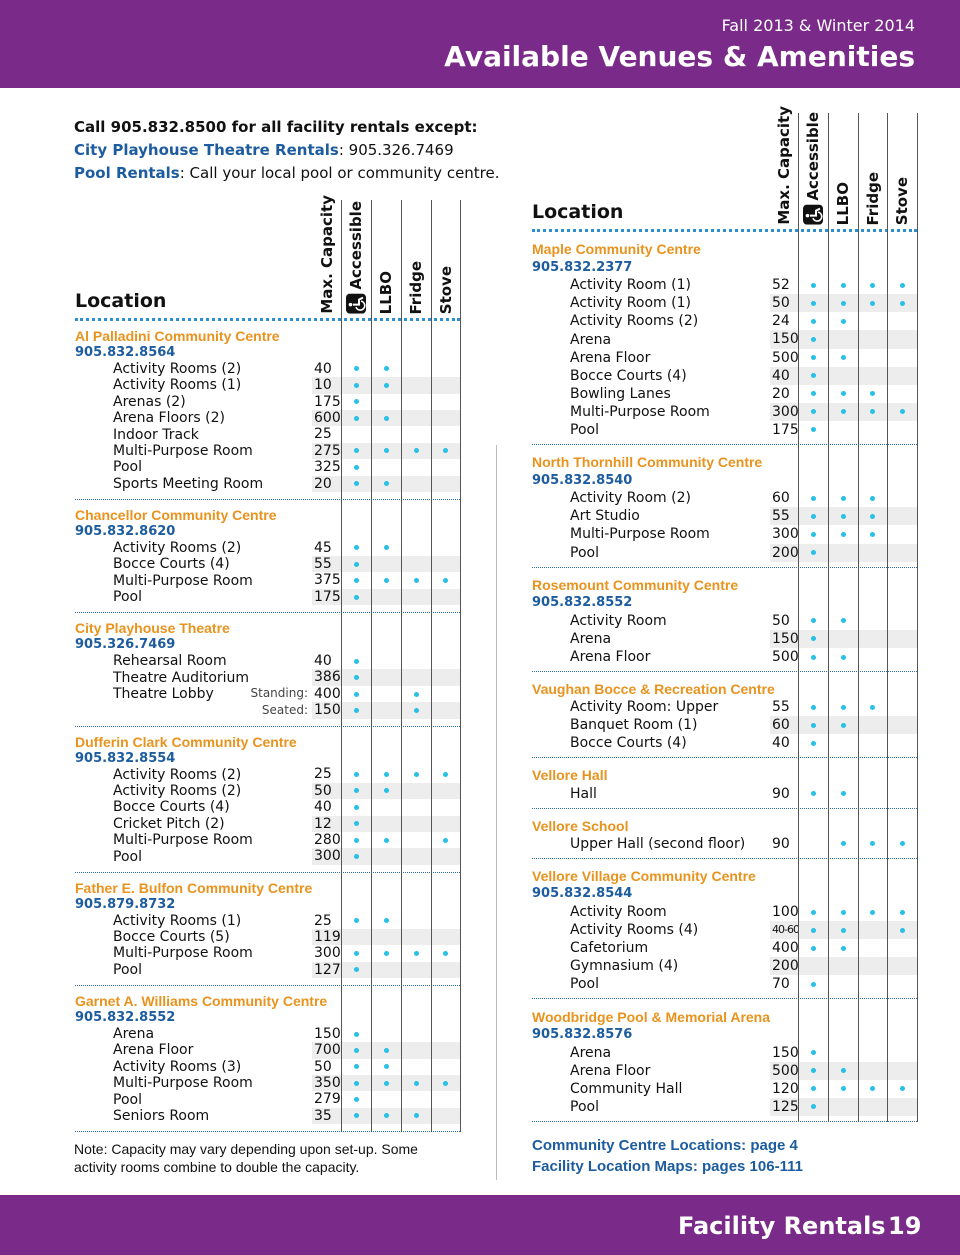  What do you see at coordinates (843, 203) in the screenshot?
I see `column-label: LLBO` at bounding box center [843, 203].